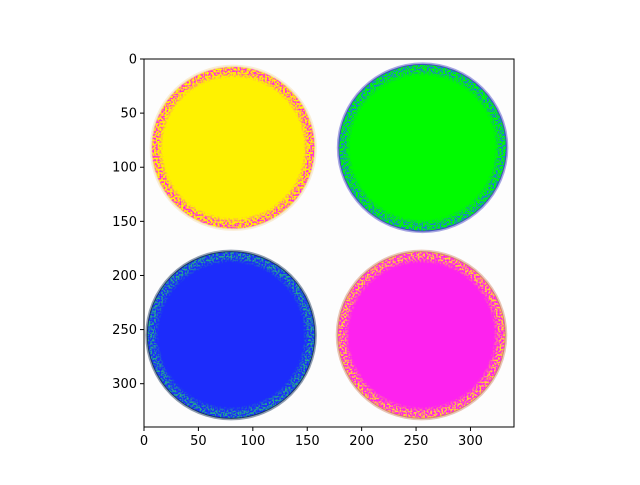 The width and height of the screenshot is (640, 485). I want to click on x-tick-label: 50, so click(198, 441).